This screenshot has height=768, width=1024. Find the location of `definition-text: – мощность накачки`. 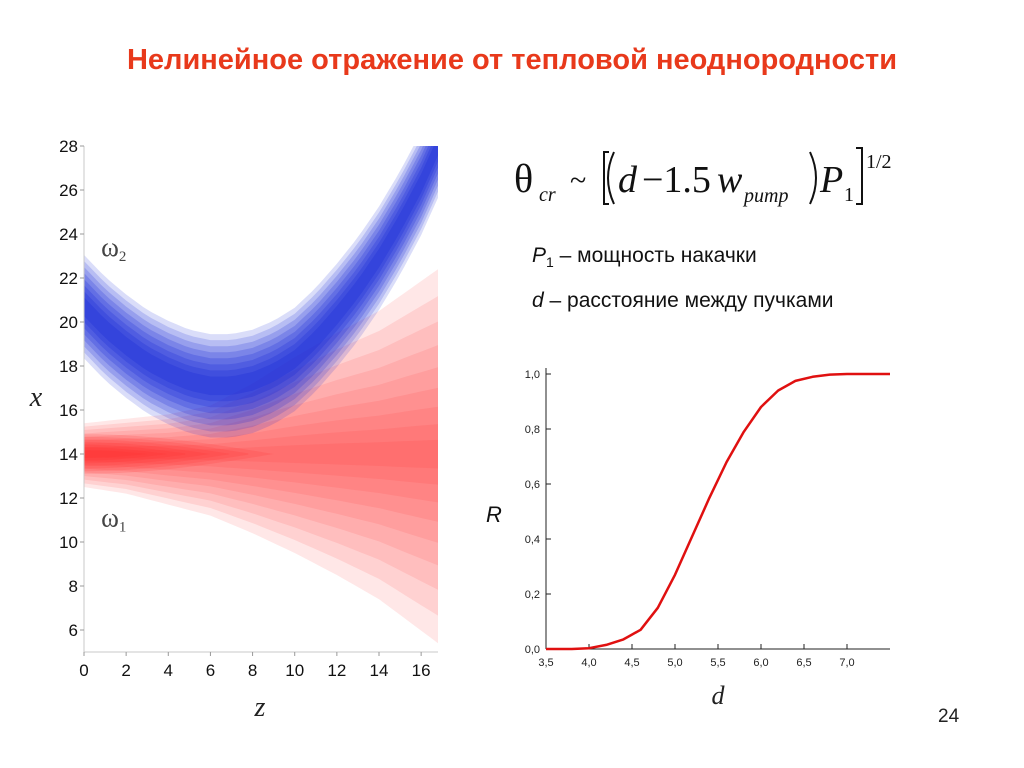

definition-text: – мощность накачки is located at coordinates (655, 255).